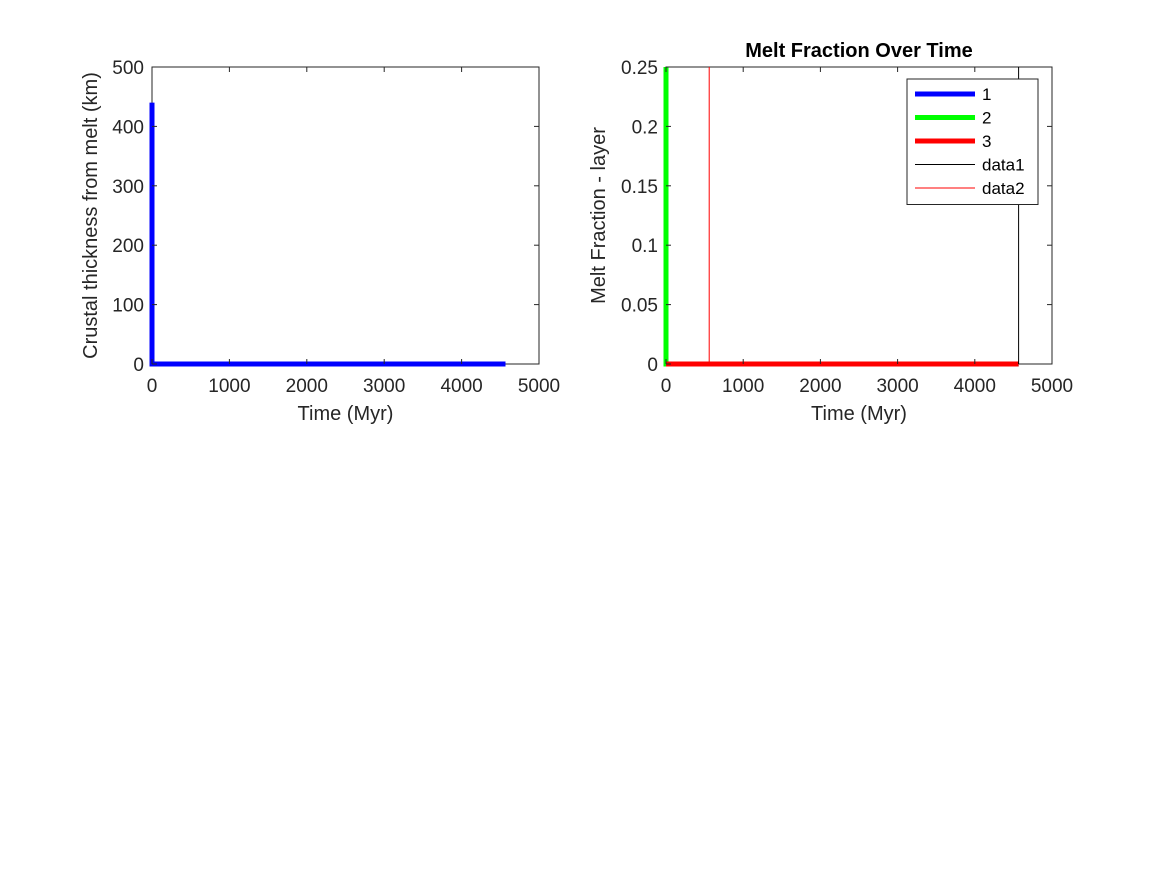  Describe the element at coordinates (539, 386) in the screenshot. I see `chart-1-xtick-label: 5000` at that location.